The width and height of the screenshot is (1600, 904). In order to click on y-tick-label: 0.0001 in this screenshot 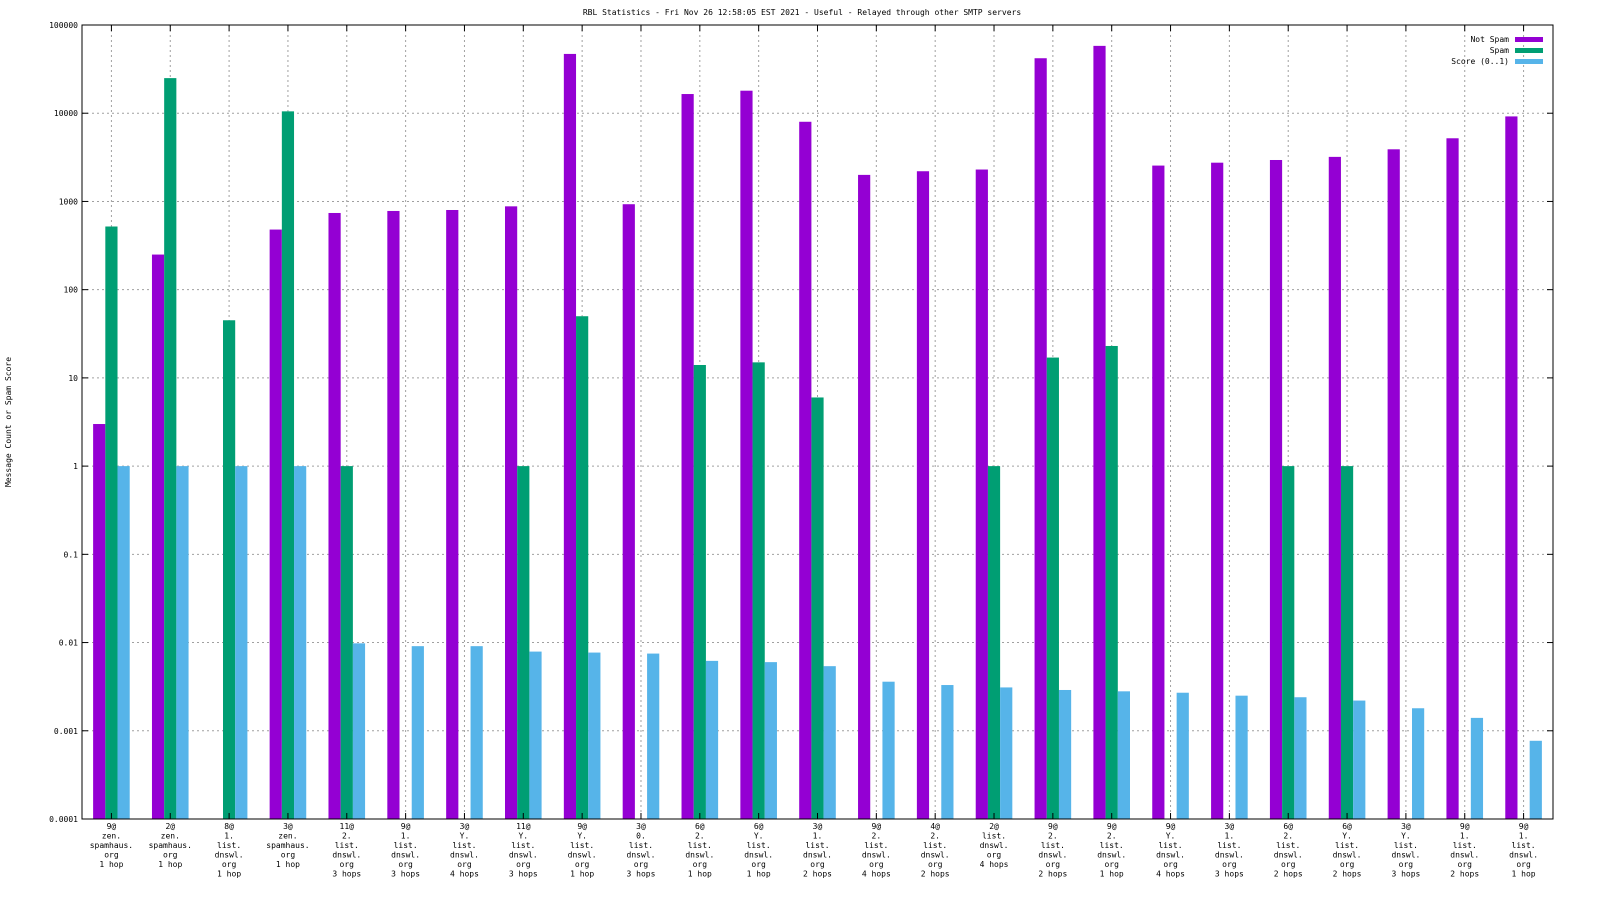, I will do `click(63, 819)`.